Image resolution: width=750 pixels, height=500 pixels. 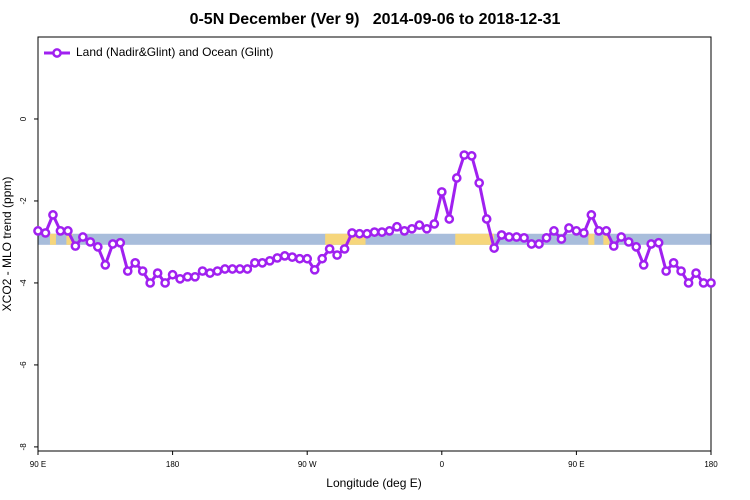 I want to click on x-tick-label: 90 W, so click(x=307, y=464).